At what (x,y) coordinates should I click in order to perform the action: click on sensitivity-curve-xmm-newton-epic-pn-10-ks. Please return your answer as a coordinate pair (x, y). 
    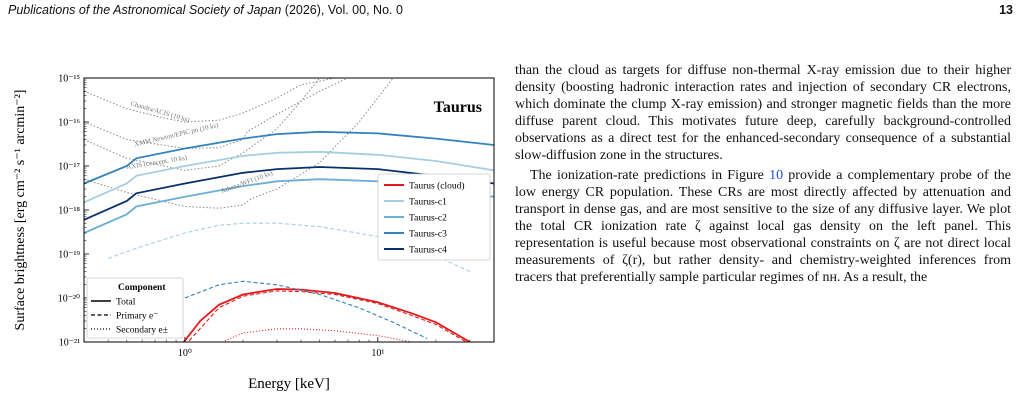
    Looking at the image, I should click on (216, 114).